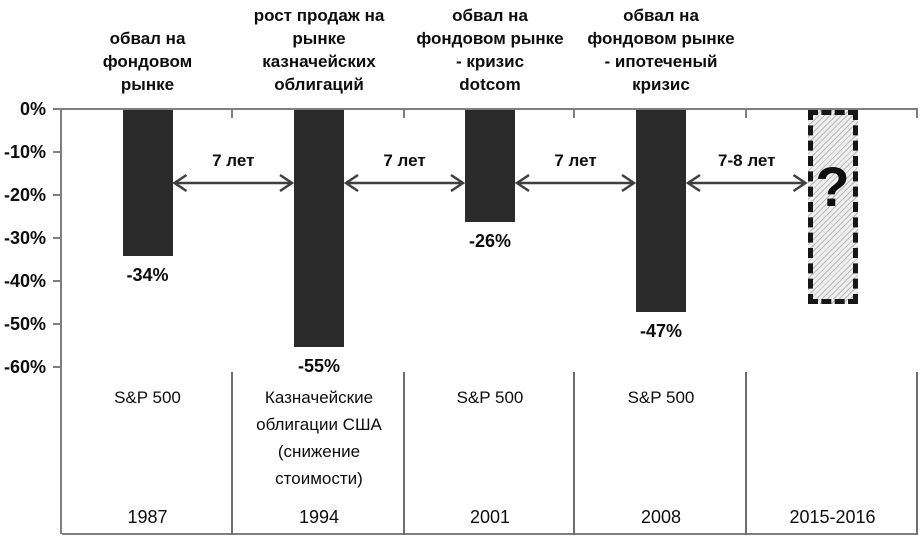 This screenshot has height=544, width=924. What do you see at coordinates (24, 238) in the screenshot?
I see `y-axis-tick-label: -30%` at bounding box center [24, 238].